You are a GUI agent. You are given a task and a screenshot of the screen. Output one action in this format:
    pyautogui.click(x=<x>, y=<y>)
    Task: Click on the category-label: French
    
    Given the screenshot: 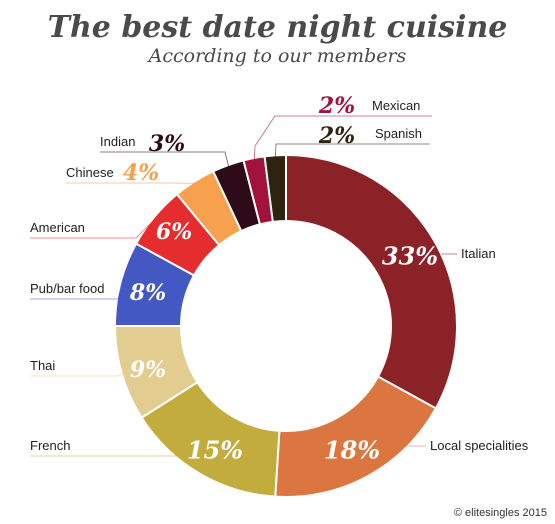 What is the action you would take?
    pyautogui.click(x=50, y=445)
    